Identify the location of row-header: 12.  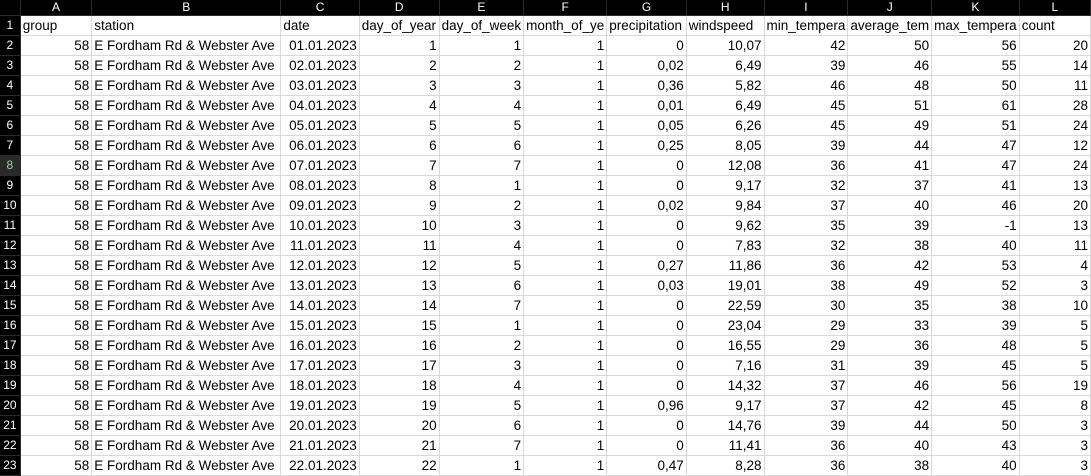
(10, 245).